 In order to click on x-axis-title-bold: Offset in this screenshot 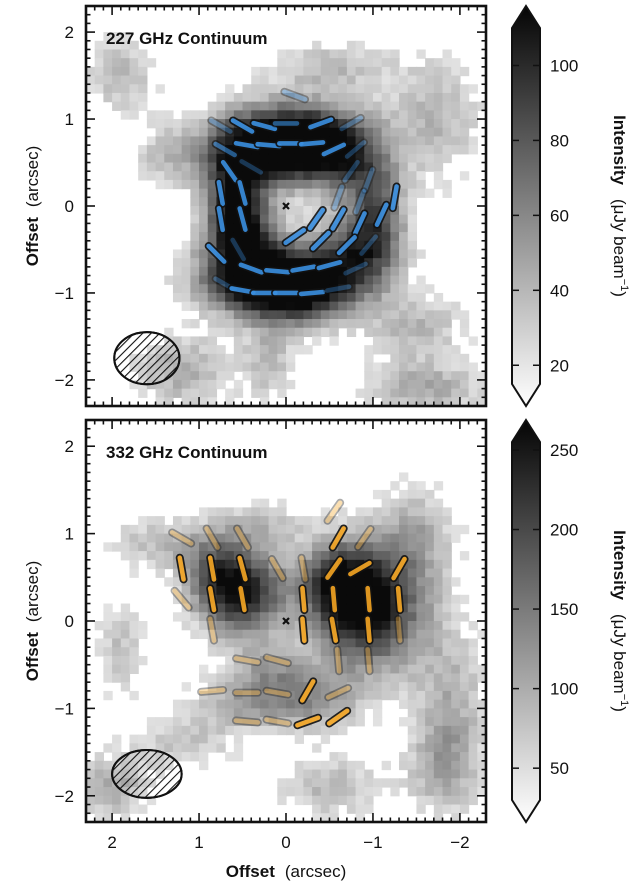, I will do `click(250, 871)`.